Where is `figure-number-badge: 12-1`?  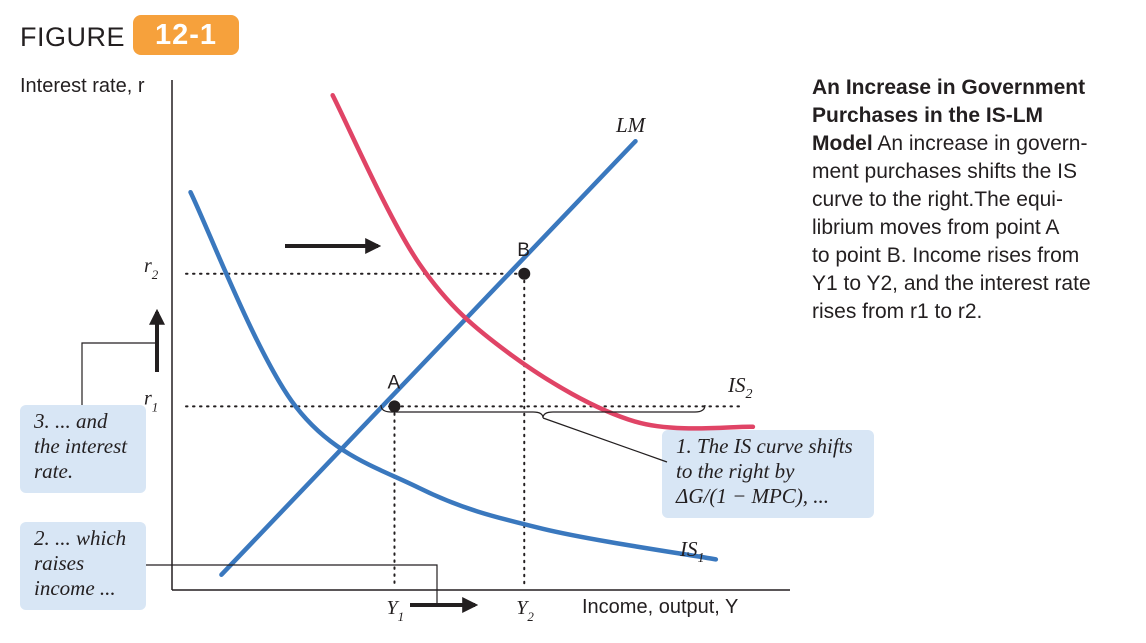 figure-number-badge: 12-1 is located at coordinates (186, 35).